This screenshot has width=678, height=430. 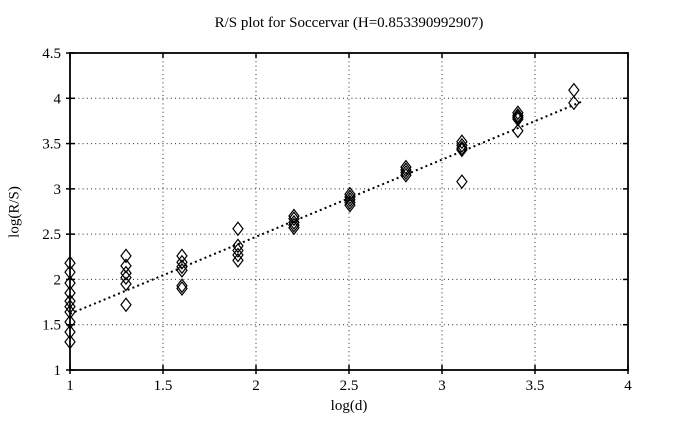 What do you see at coordinates (442, 386) in the screenshot?
I see `x-tick-label: 3` at bounding box center [442, 386].